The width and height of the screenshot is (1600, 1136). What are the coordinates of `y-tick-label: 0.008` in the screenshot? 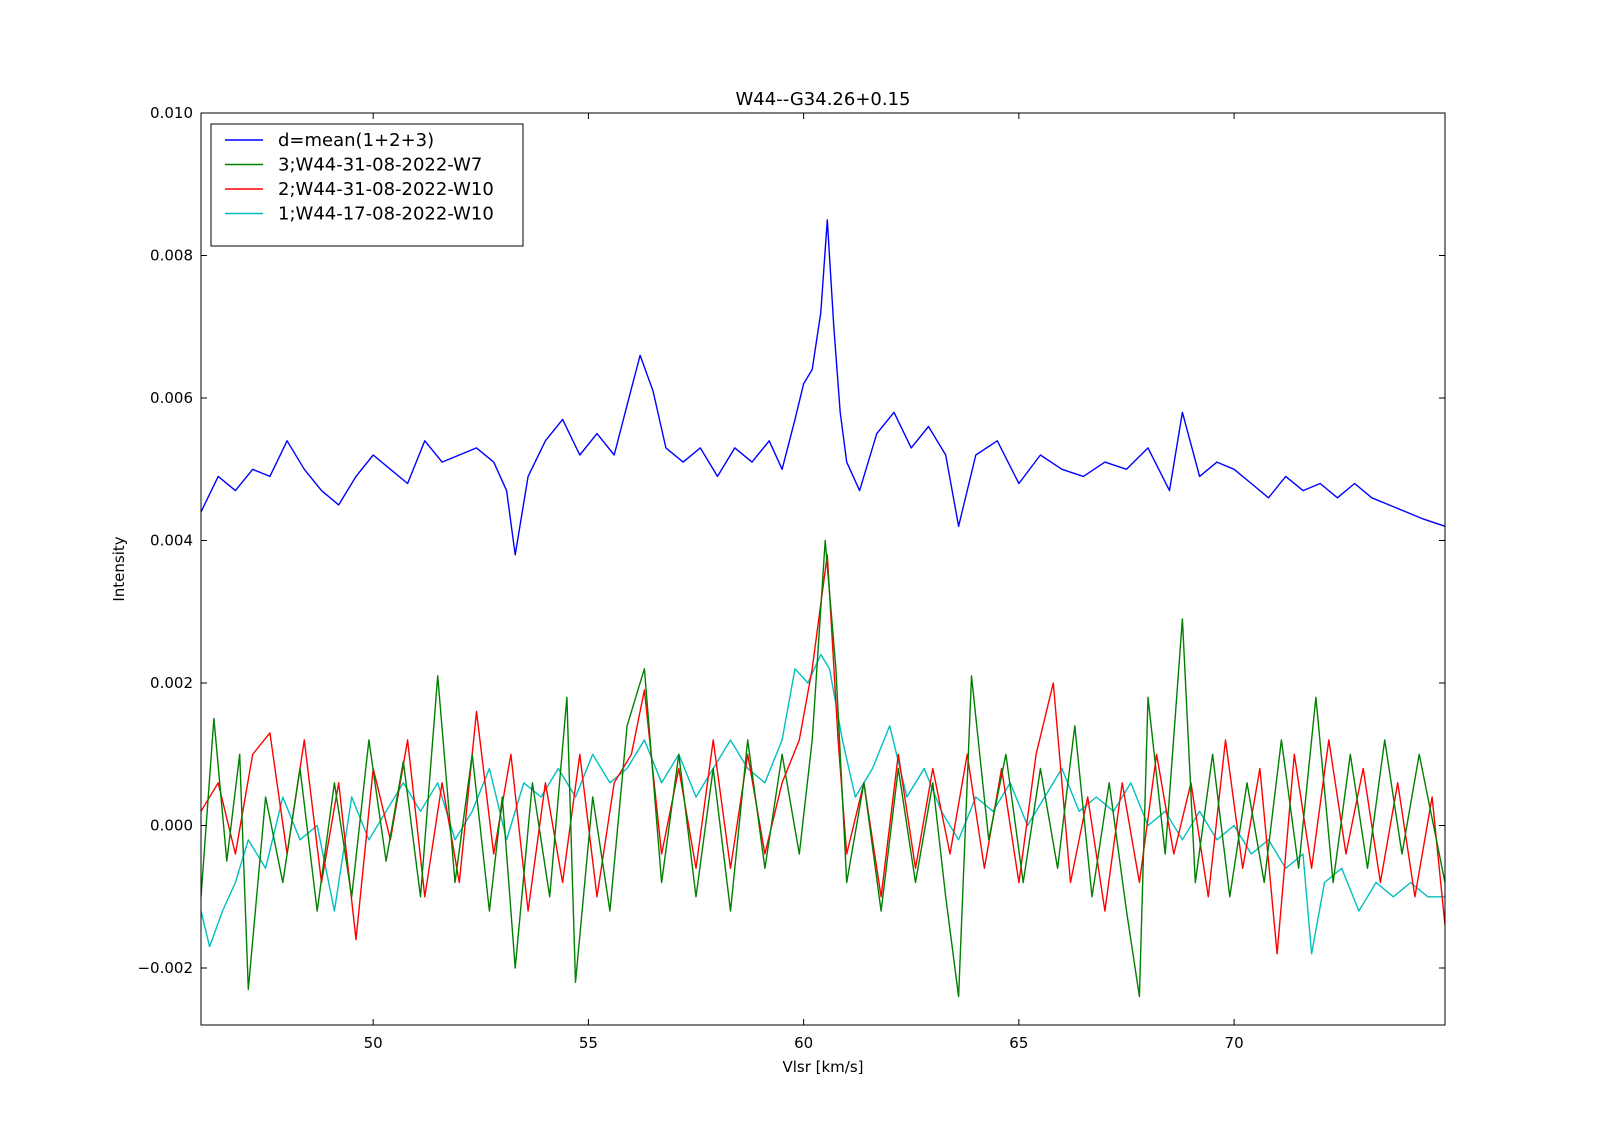 It's located at (171, 256).